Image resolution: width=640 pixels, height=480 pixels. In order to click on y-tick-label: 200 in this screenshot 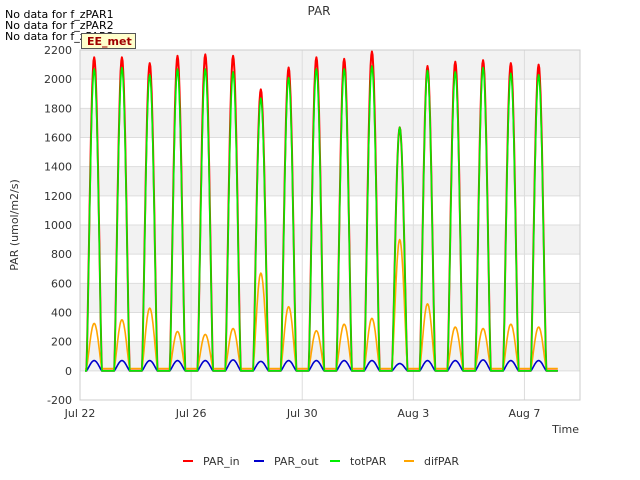, I will do `click(61, 342)`.